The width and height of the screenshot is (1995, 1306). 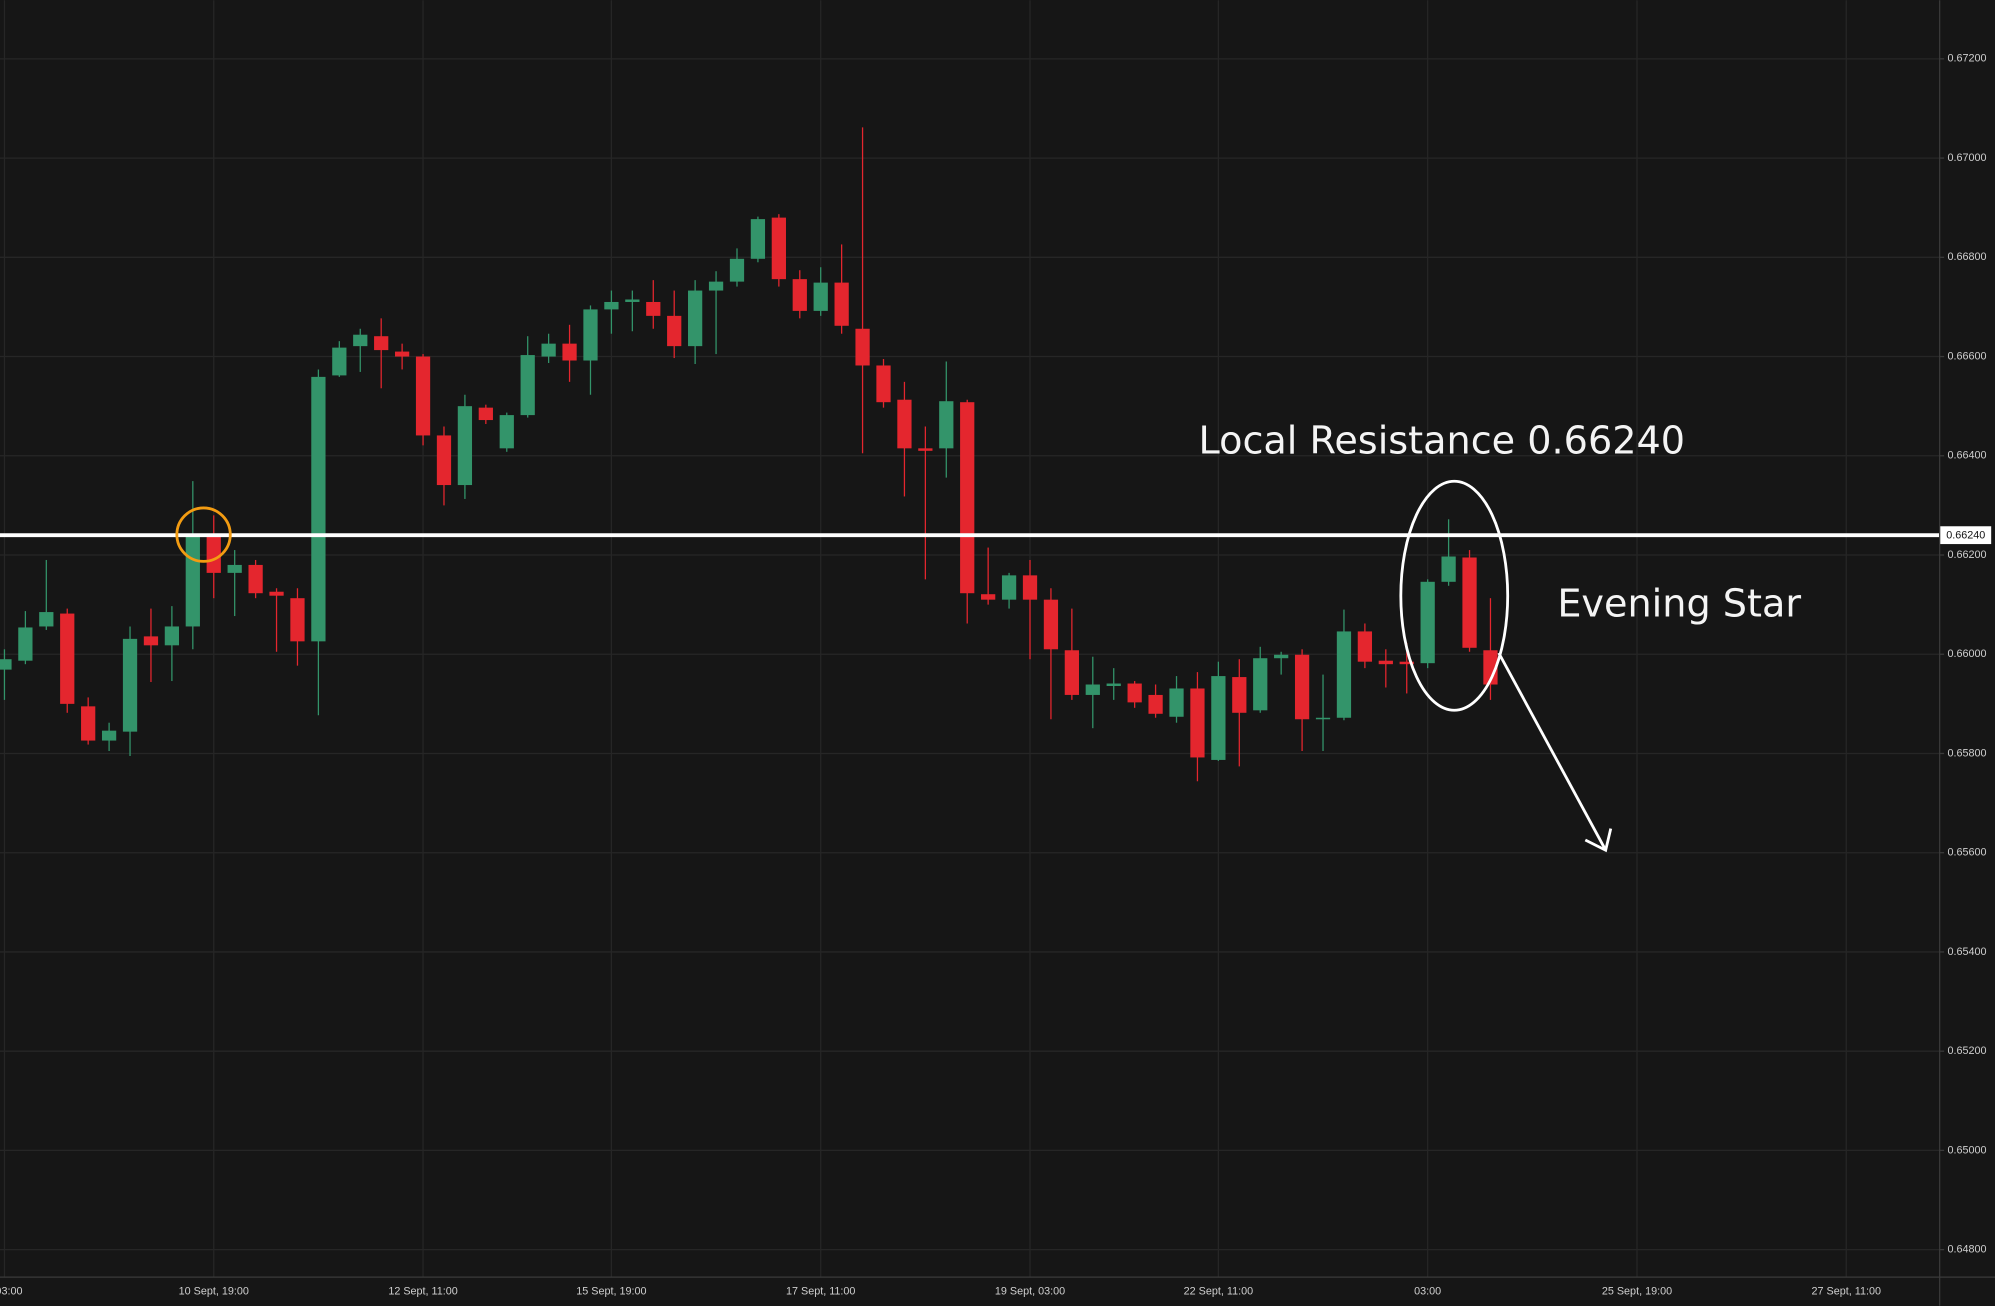 I want to click on pattern-ellipse, so click(x=1454, y=595).